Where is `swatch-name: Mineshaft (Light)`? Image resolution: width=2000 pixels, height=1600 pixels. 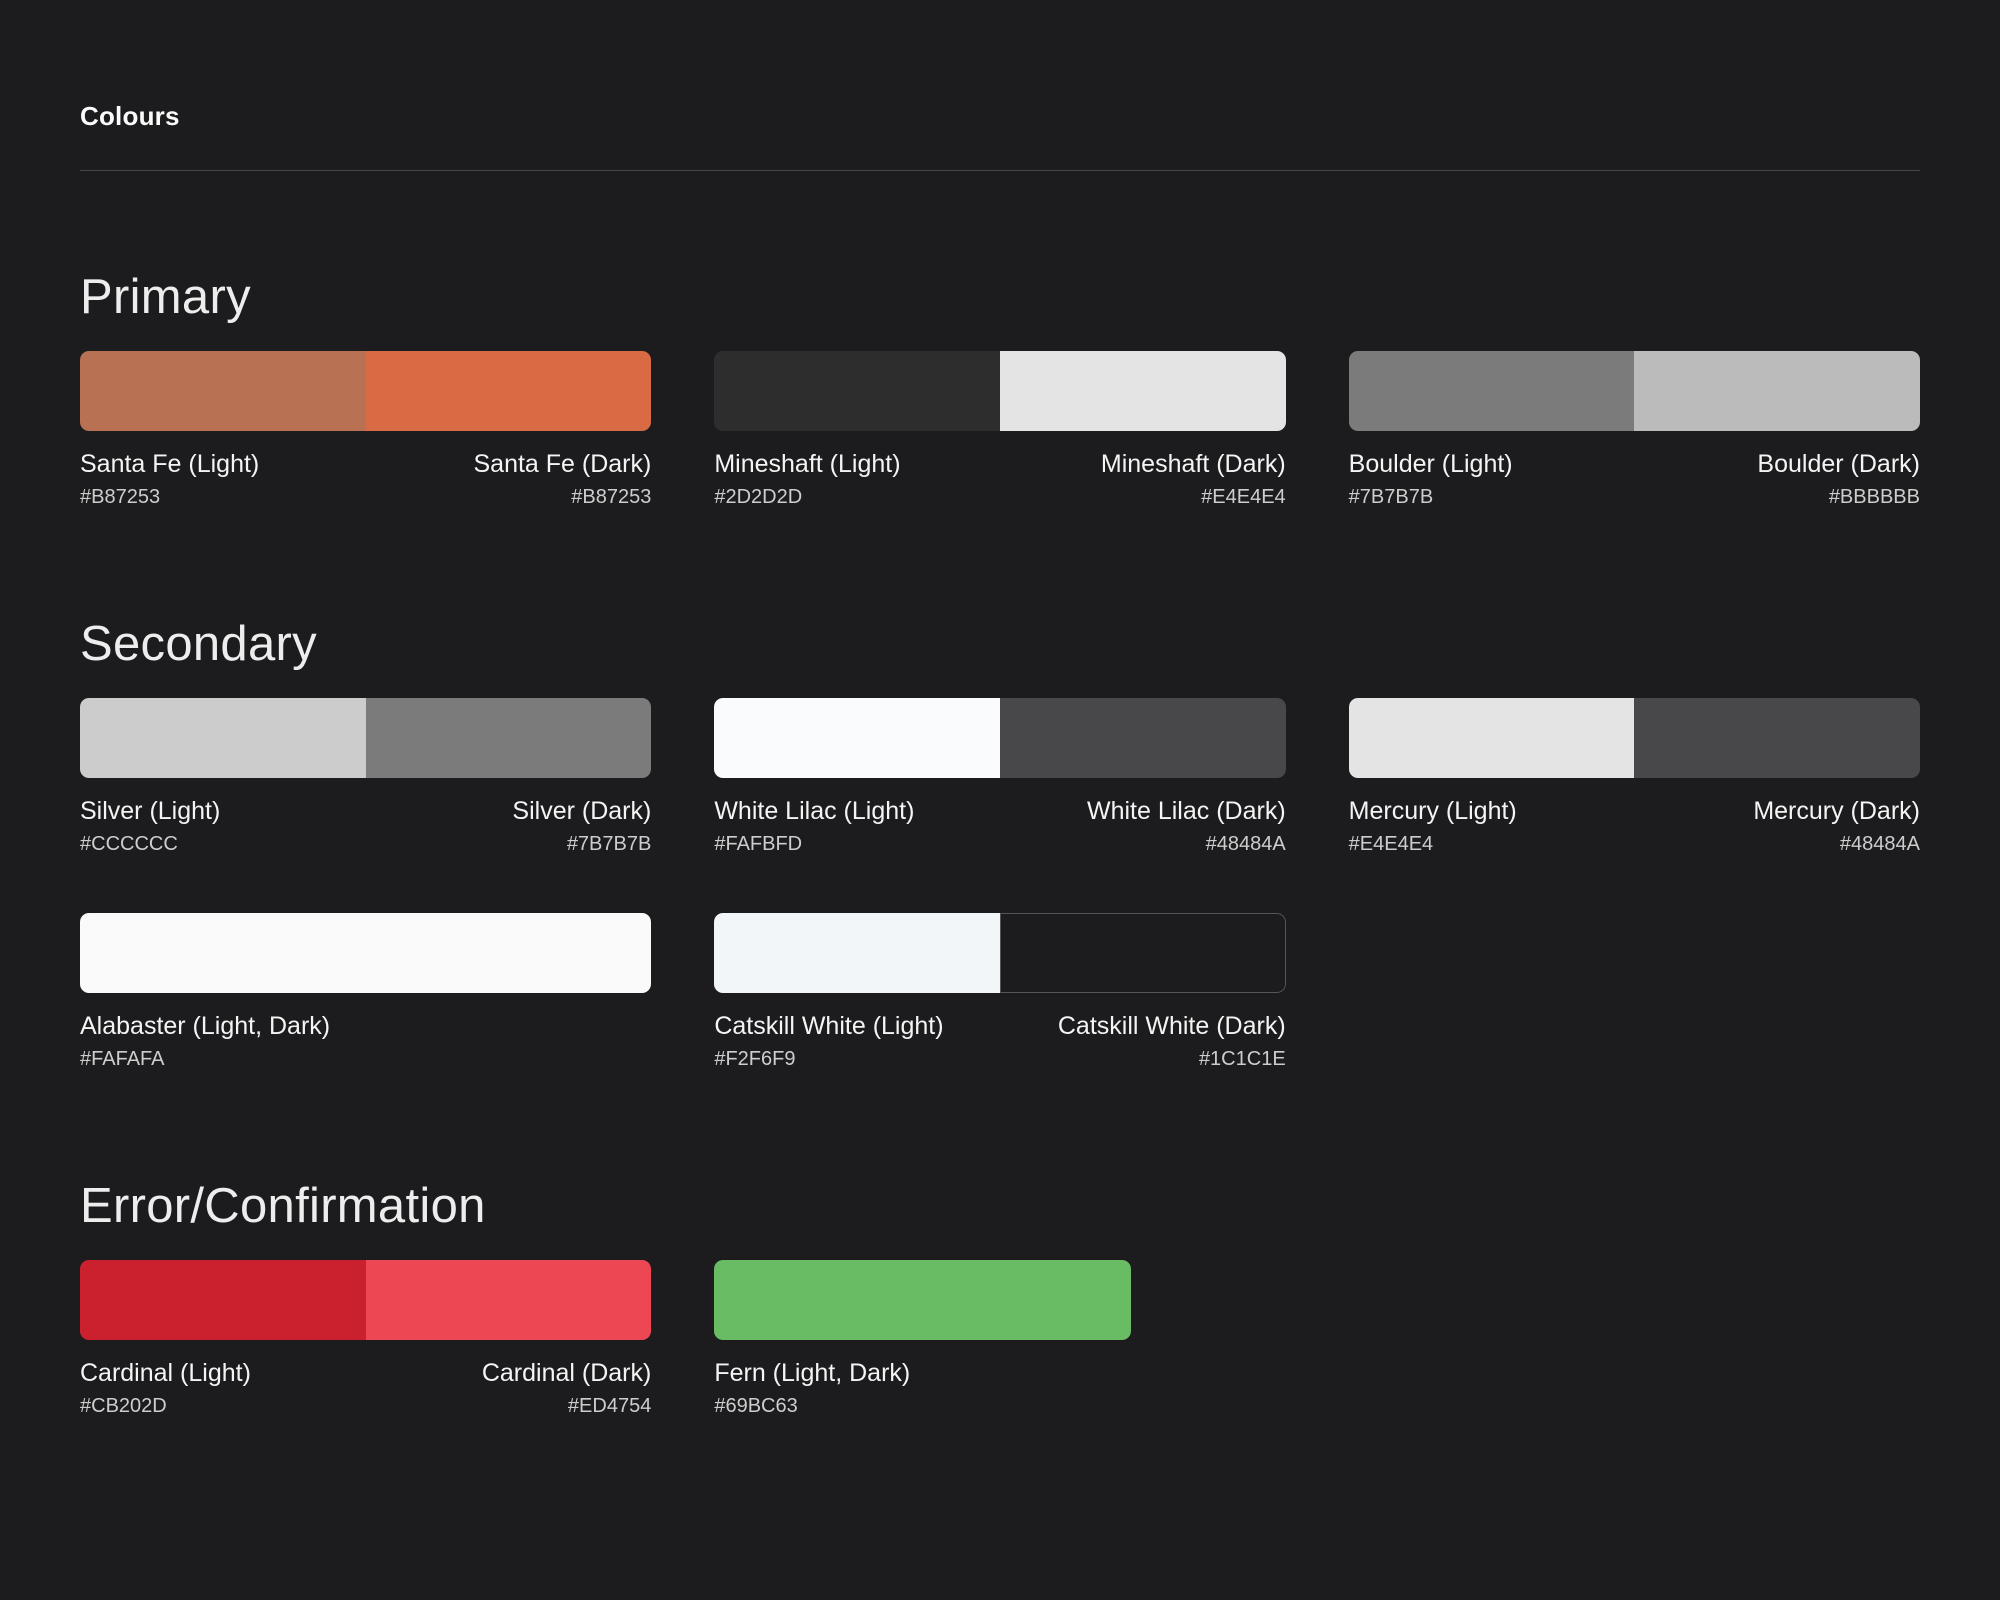
swatch-name: Mineshaft (Light) is located at coordinates (807, 464).